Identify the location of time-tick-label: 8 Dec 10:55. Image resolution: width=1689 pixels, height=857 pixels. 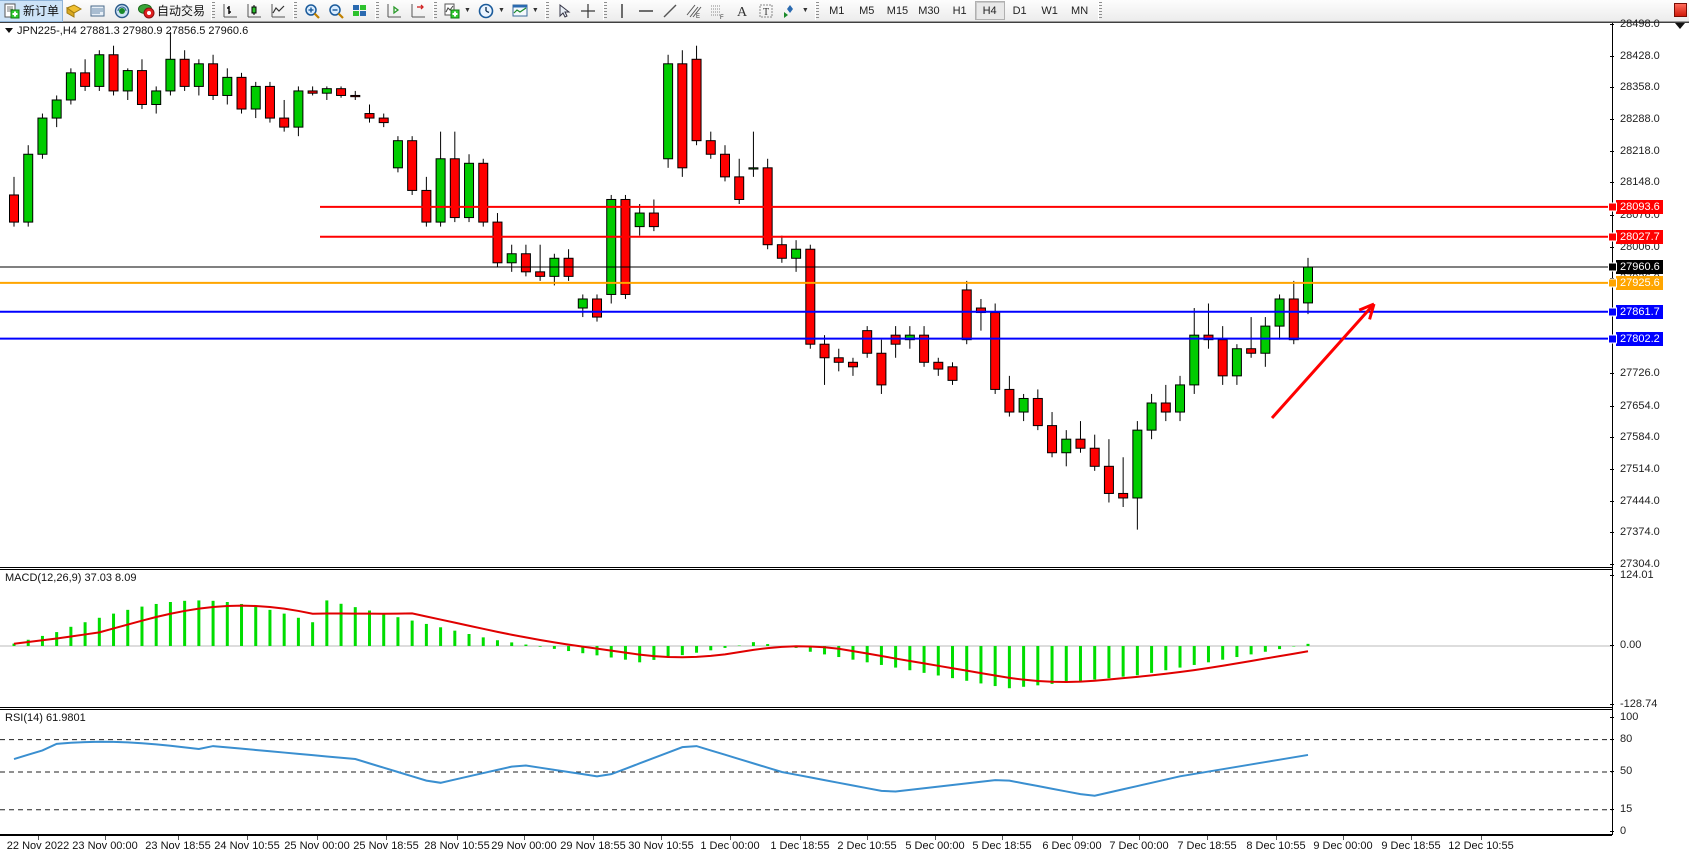
(1276, 846).